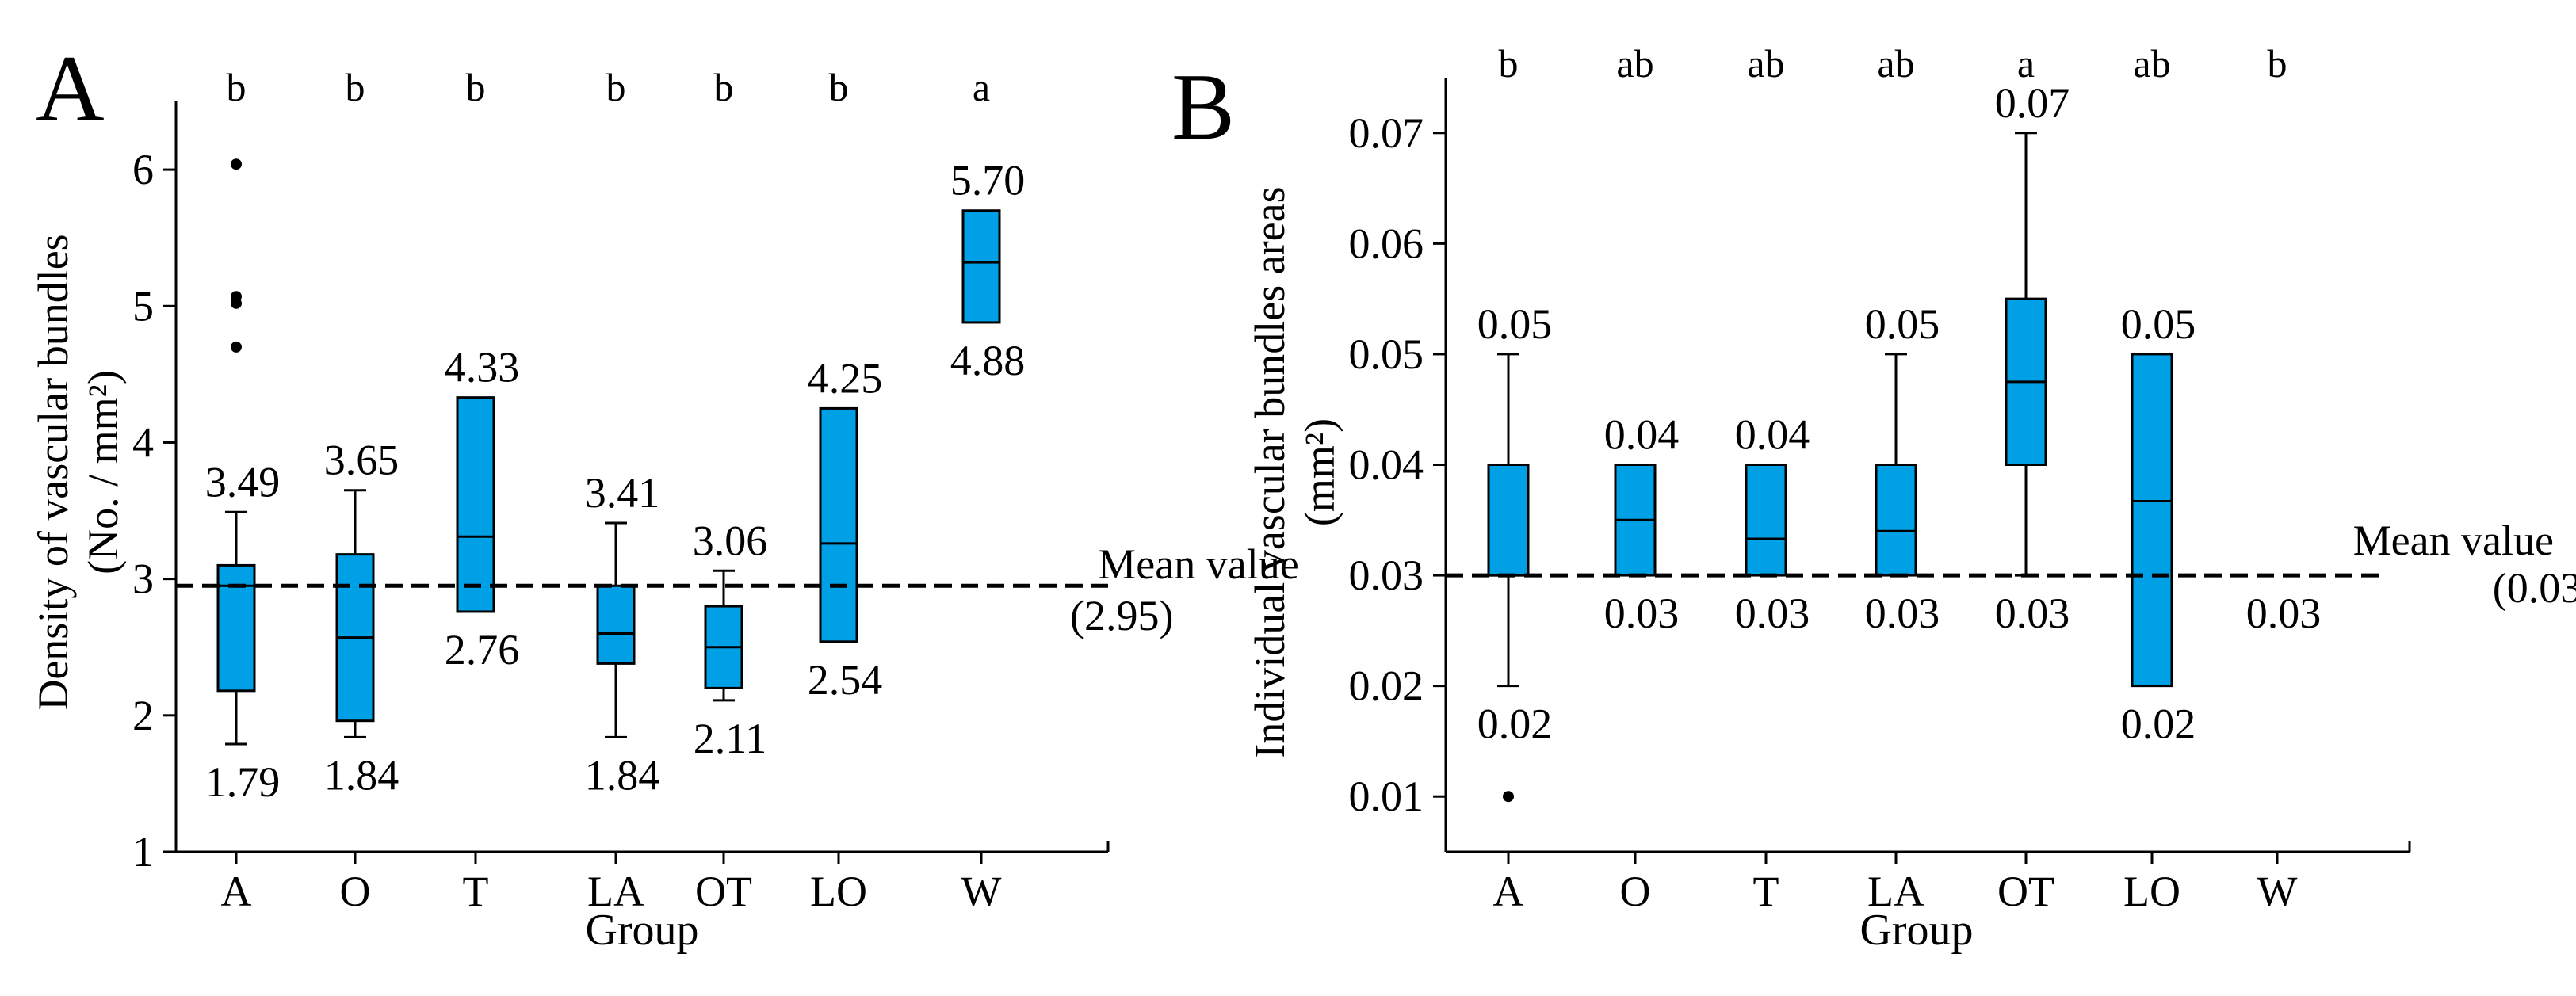 This screenshot has height=996, width=2576. Describe the element at coordinates (2453, 540) in the screenshot. I see `panel-b-mean-label-line-1: Mean value` at that location.